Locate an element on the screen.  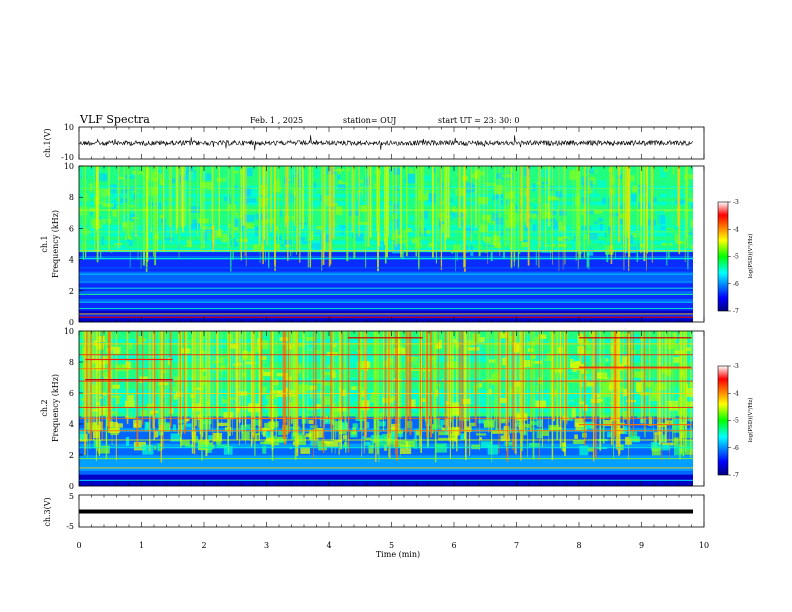
ch1-waveform-ticks is located at coordinates (391, 143).